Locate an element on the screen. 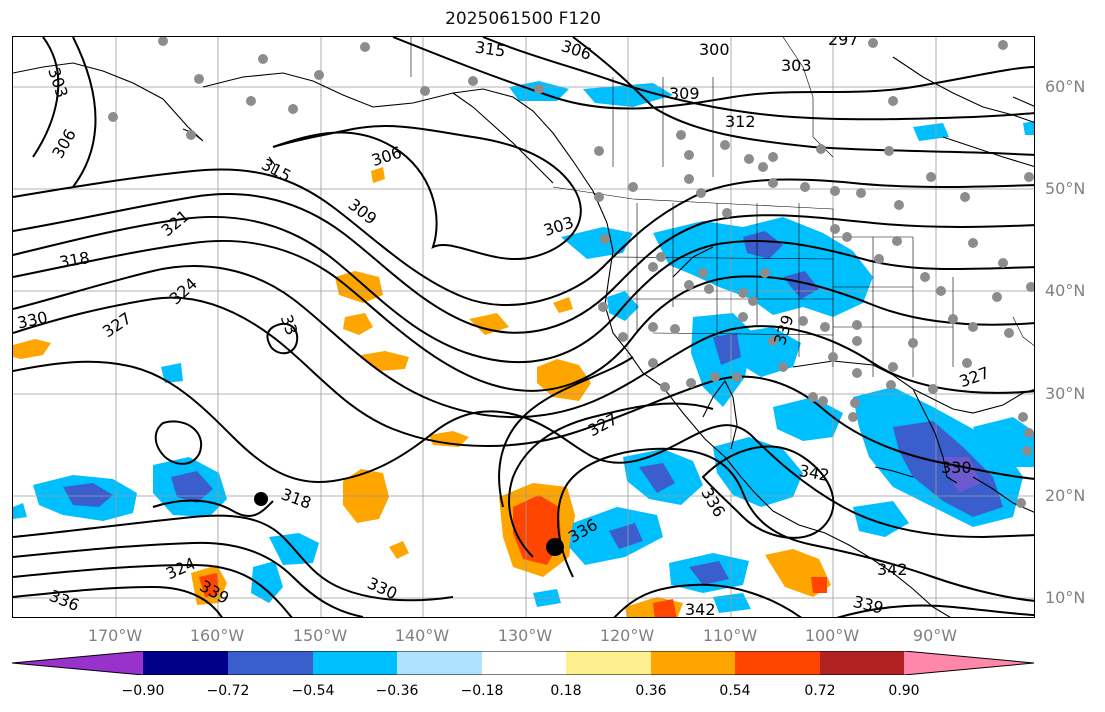 This screenshot has height=712, width=1105. page-title: 2025061500 F120 is located at coordinates (523, 19).